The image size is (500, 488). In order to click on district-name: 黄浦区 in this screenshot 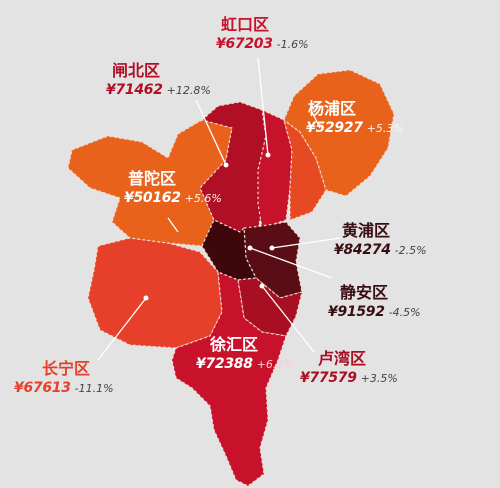, I will do `click(366, 230)`.